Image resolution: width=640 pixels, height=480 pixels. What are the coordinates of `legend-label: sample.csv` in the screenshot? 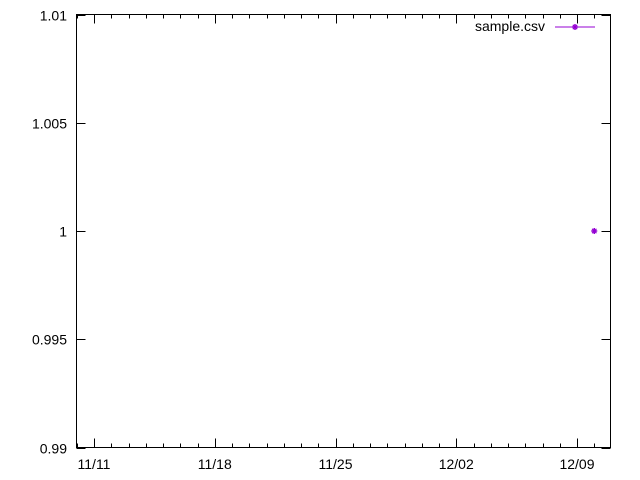 It's located at (510, 26).